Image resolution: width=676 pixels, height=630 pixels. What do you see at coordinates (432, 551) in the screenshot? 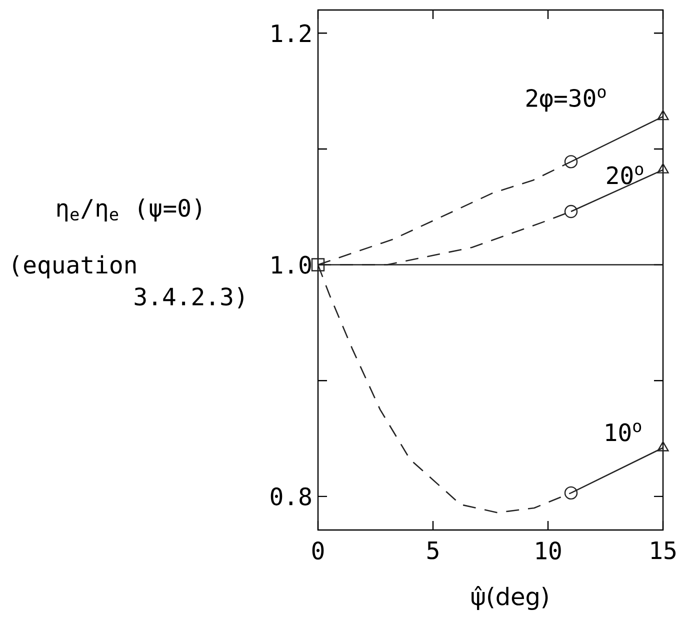
I see `x-tick-label: 5` at bounding box center [432, 551].